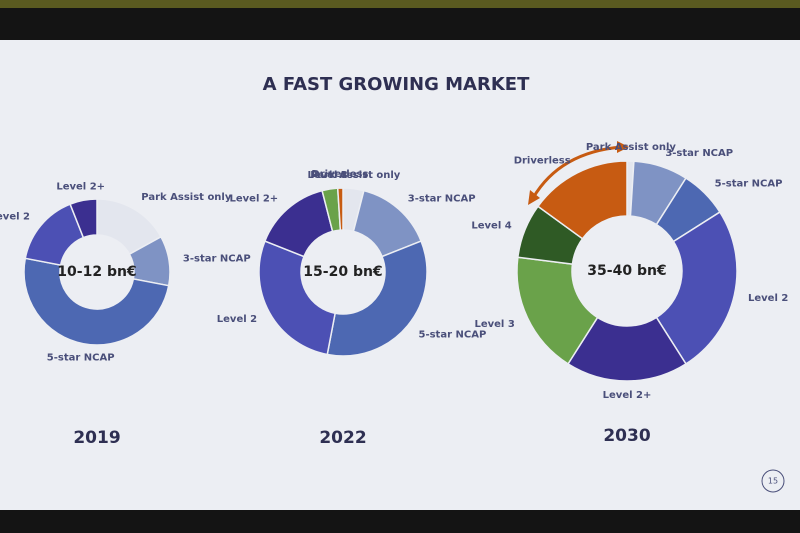 The image size is (800, 533). I want to click on page-number: 15, so click(773, 481).